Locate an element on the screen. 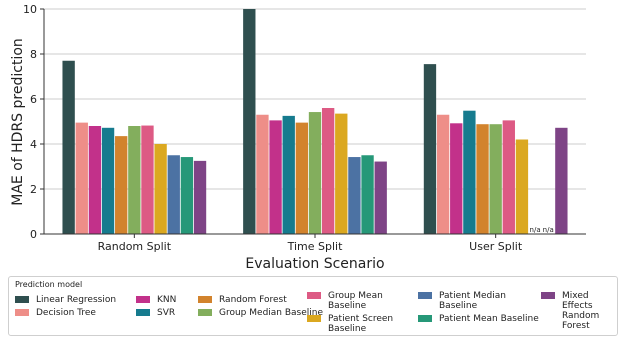 The width and height of the screenshot is (621, 339). legend-item: KNN is located at coordinates (156, 300).